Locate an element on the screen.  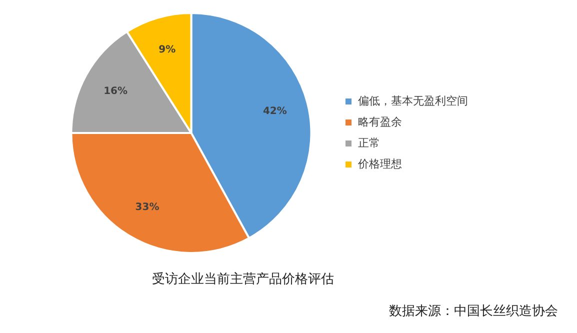
data-label: 33% is located at coordinates (147, 207).